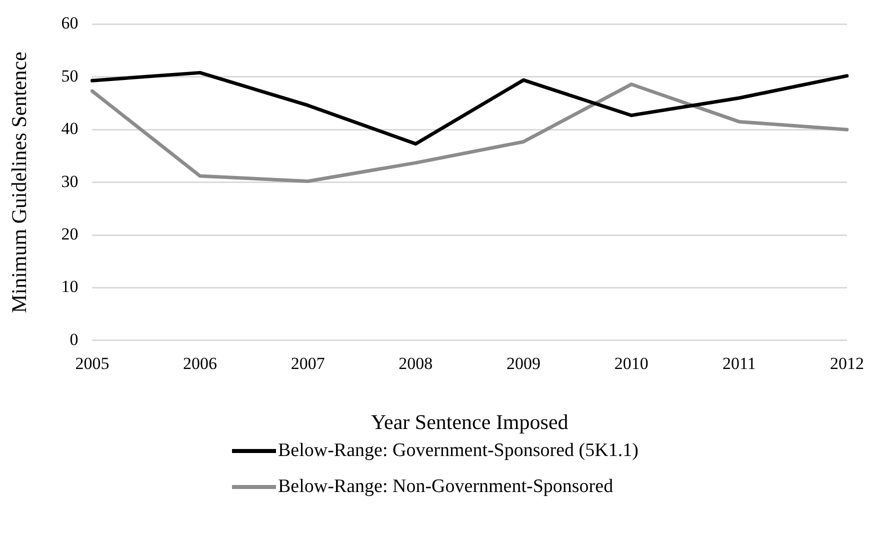 This screenshot has width=878, height=535. I want to click on x-axis-title: Year Sentence Imposed, so click(469, 422).